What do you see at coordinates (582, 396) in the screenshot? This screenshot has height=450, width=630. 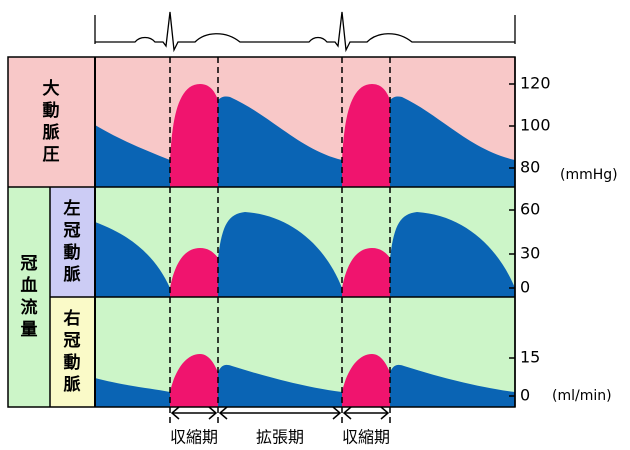 I see `unit-label: (ml/min)` at bounding box center [582, 396].